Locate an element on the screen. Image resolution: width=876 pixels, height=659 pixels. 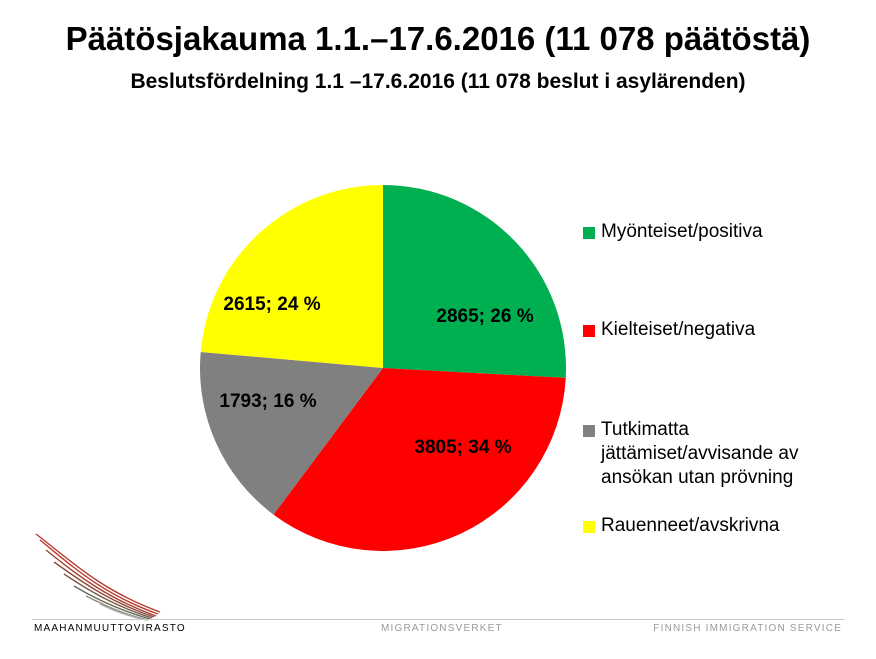
data-label-not-examined: 1793; 16 % is located at coordinates (267, 401).